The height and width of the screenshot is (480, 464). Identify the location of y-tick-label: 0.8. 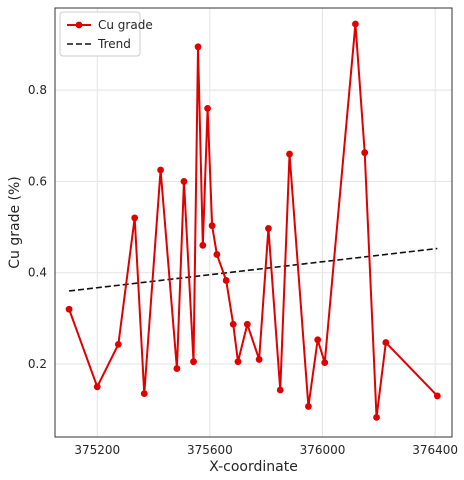
(37, 90).